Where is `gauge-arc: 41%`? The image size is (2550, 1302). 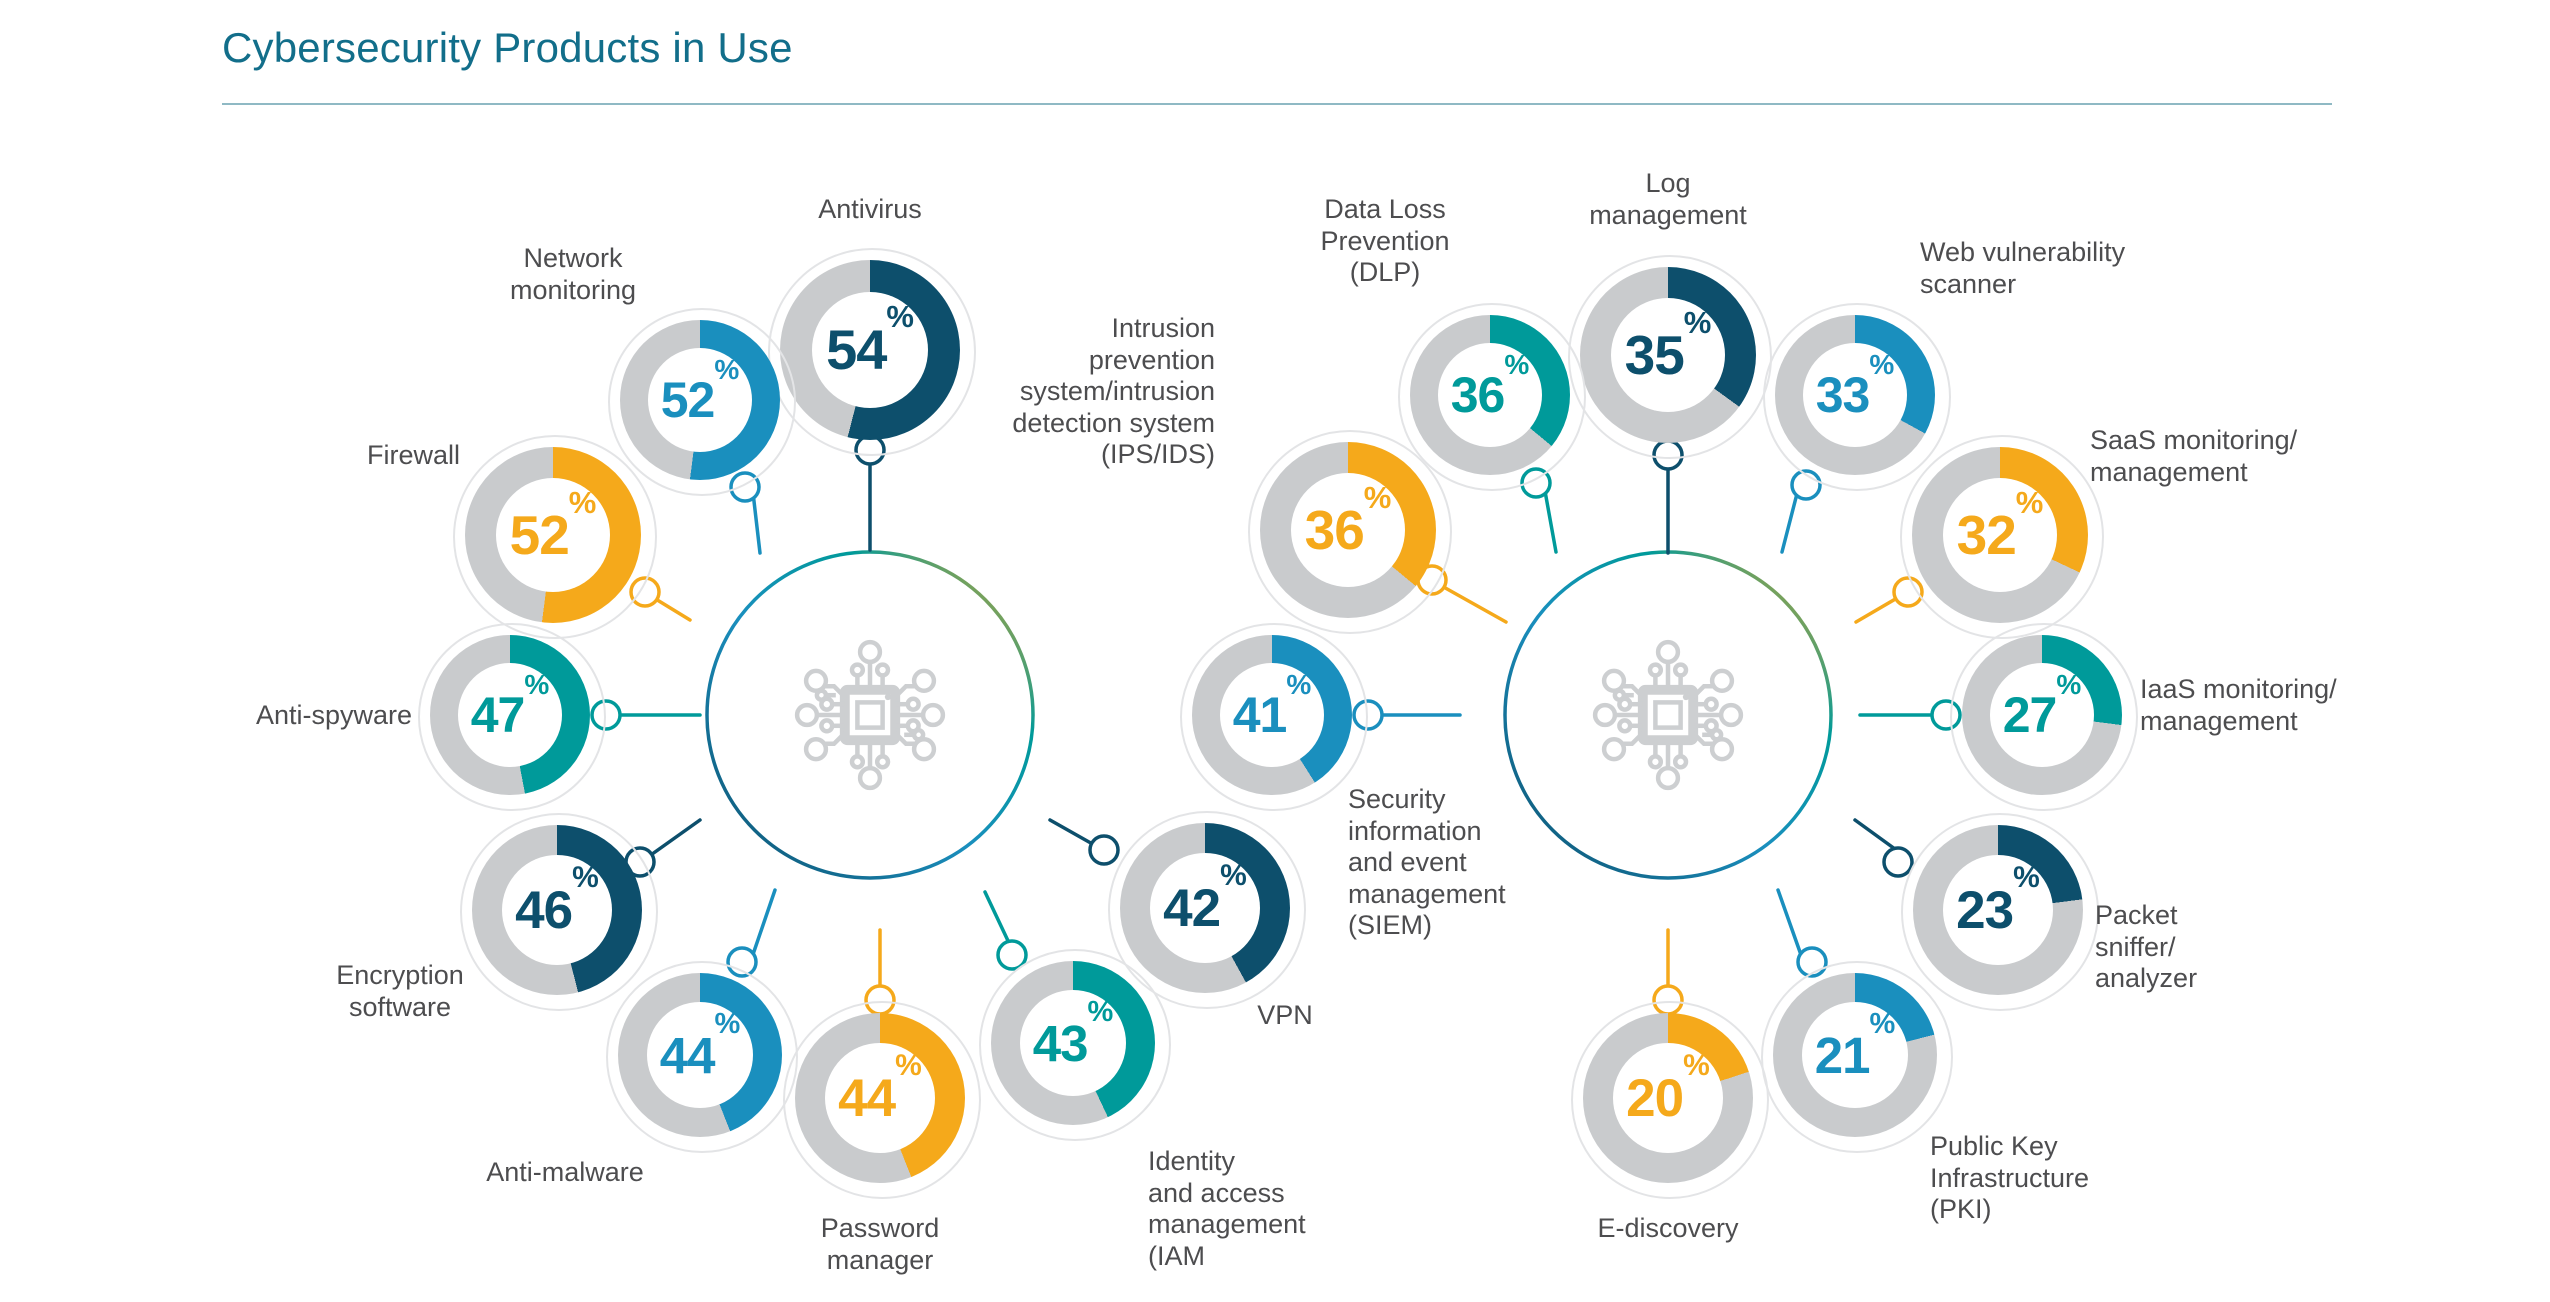 gauge-arc: 41% is located at coordinates (1272, 715).